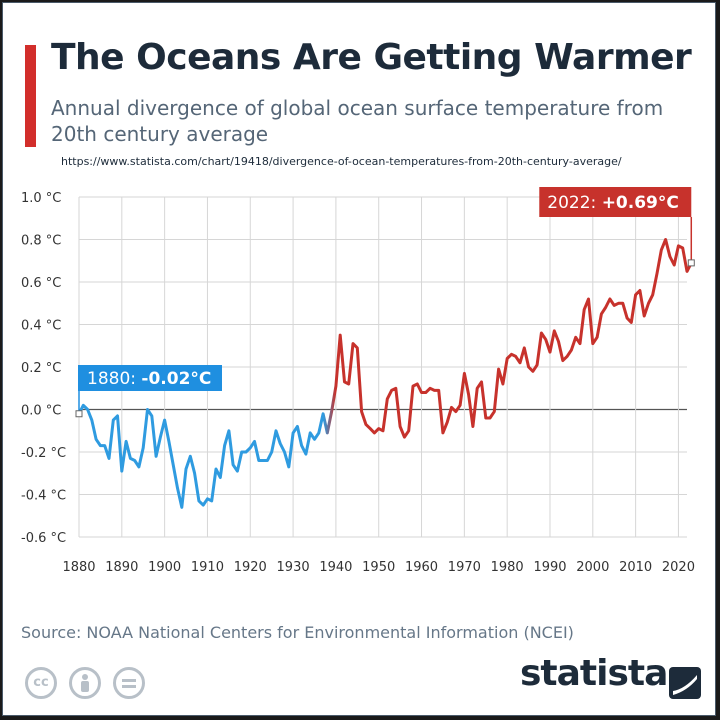 The image size is (720, 720). I want to click on y-tick-label: 0.2 °C, so click(41, 368).